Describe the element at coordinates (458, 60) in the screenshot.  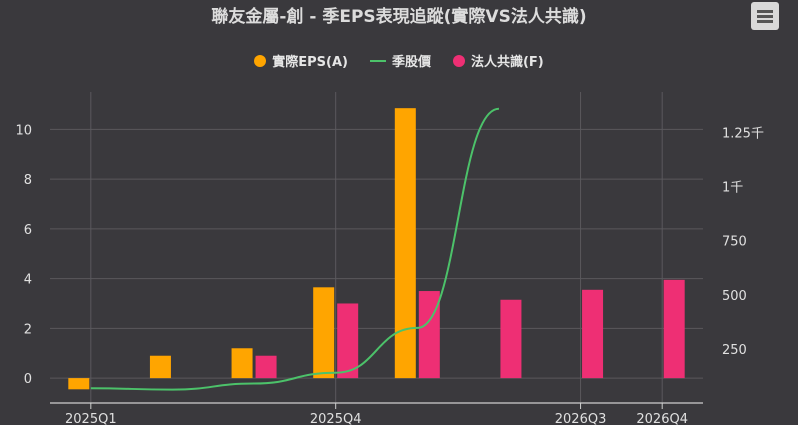
I see `legend-swatch-consensus` at that location.